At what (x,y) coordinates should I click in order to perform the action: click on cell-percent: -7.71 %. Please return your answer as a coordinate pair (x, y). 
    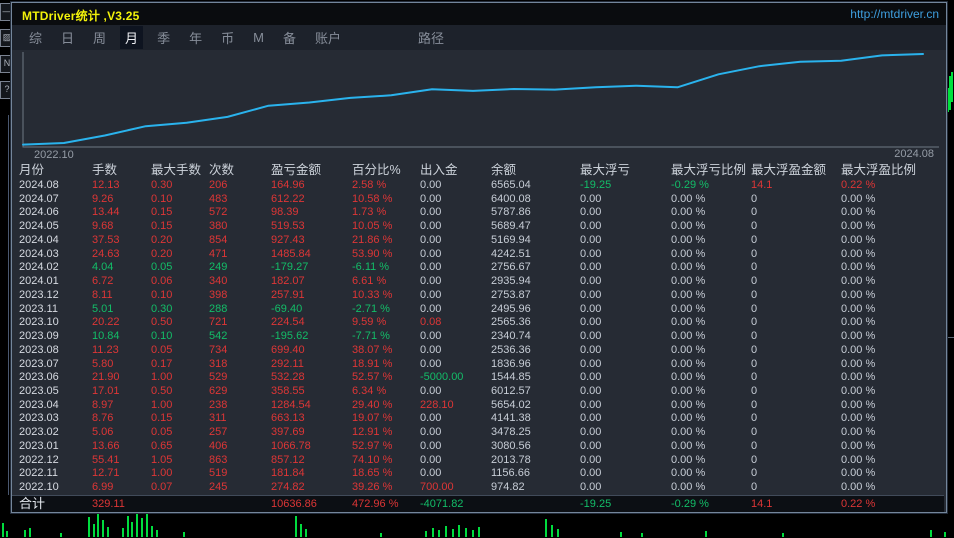
    Looking at the image, I should click on (371, 336).